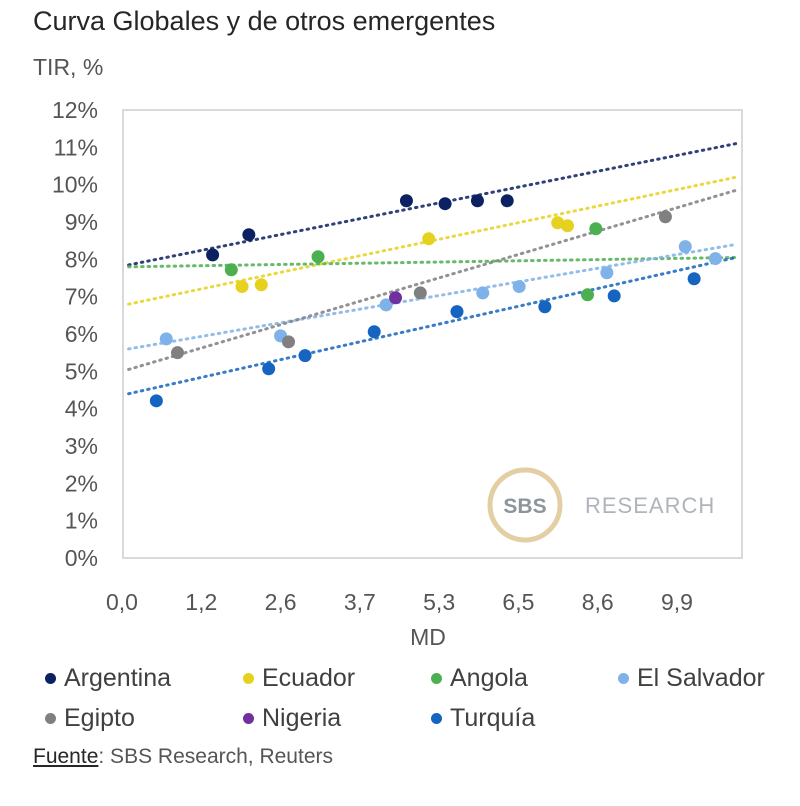 This screenshot has width=800, height=806. I want to click on y-tick-label: 7%, so click(81, 297).